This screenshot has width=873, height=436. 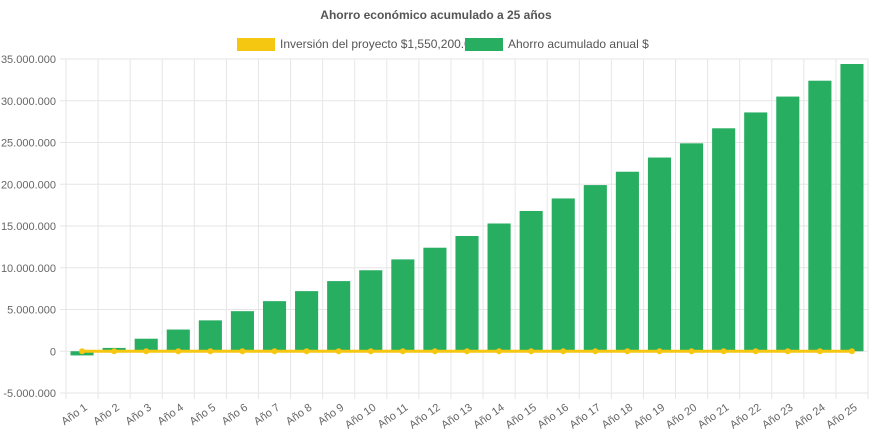 I want to click on x-tick-label: Año 22, so click(x=745, y=417).